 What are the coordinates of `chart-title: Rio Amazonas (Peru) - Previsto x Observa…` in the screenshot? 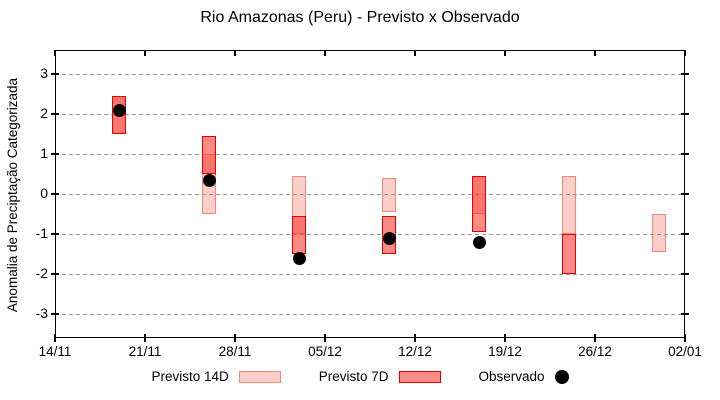 It's located at (360, 17).